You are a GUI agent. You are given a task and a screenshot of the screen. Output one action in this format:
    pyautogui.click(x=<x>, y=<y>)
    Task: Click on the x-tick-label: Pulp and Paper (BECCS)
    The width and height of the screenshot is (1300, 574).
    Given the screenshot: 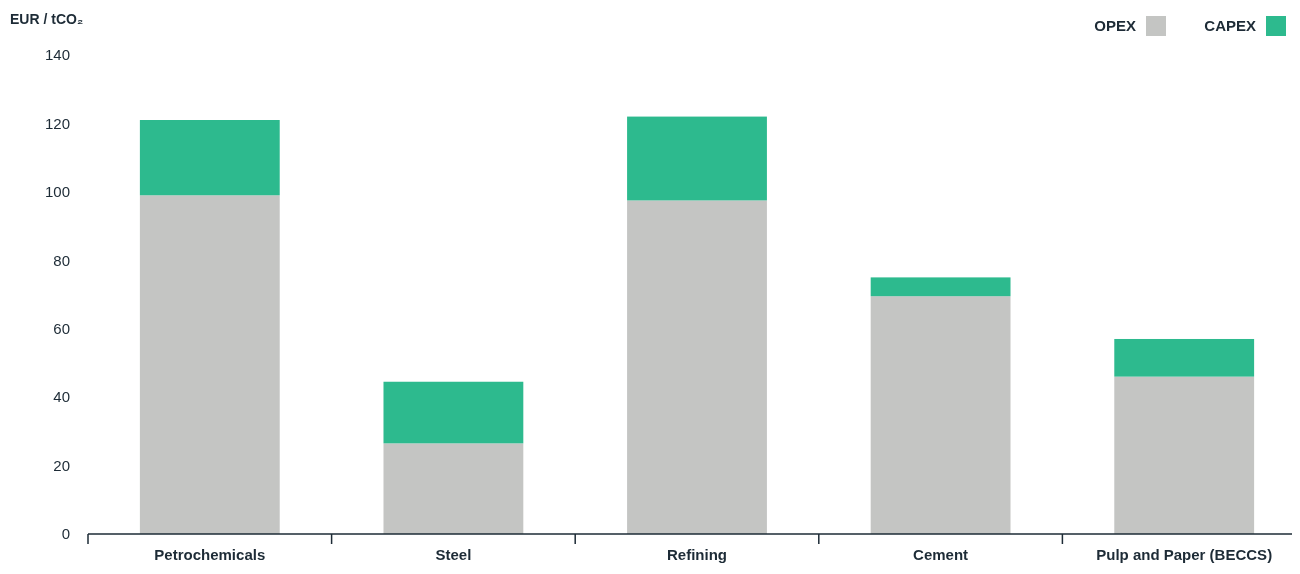 What is the action you would take?
    pyautogui.click(x=1184, y=554)
    